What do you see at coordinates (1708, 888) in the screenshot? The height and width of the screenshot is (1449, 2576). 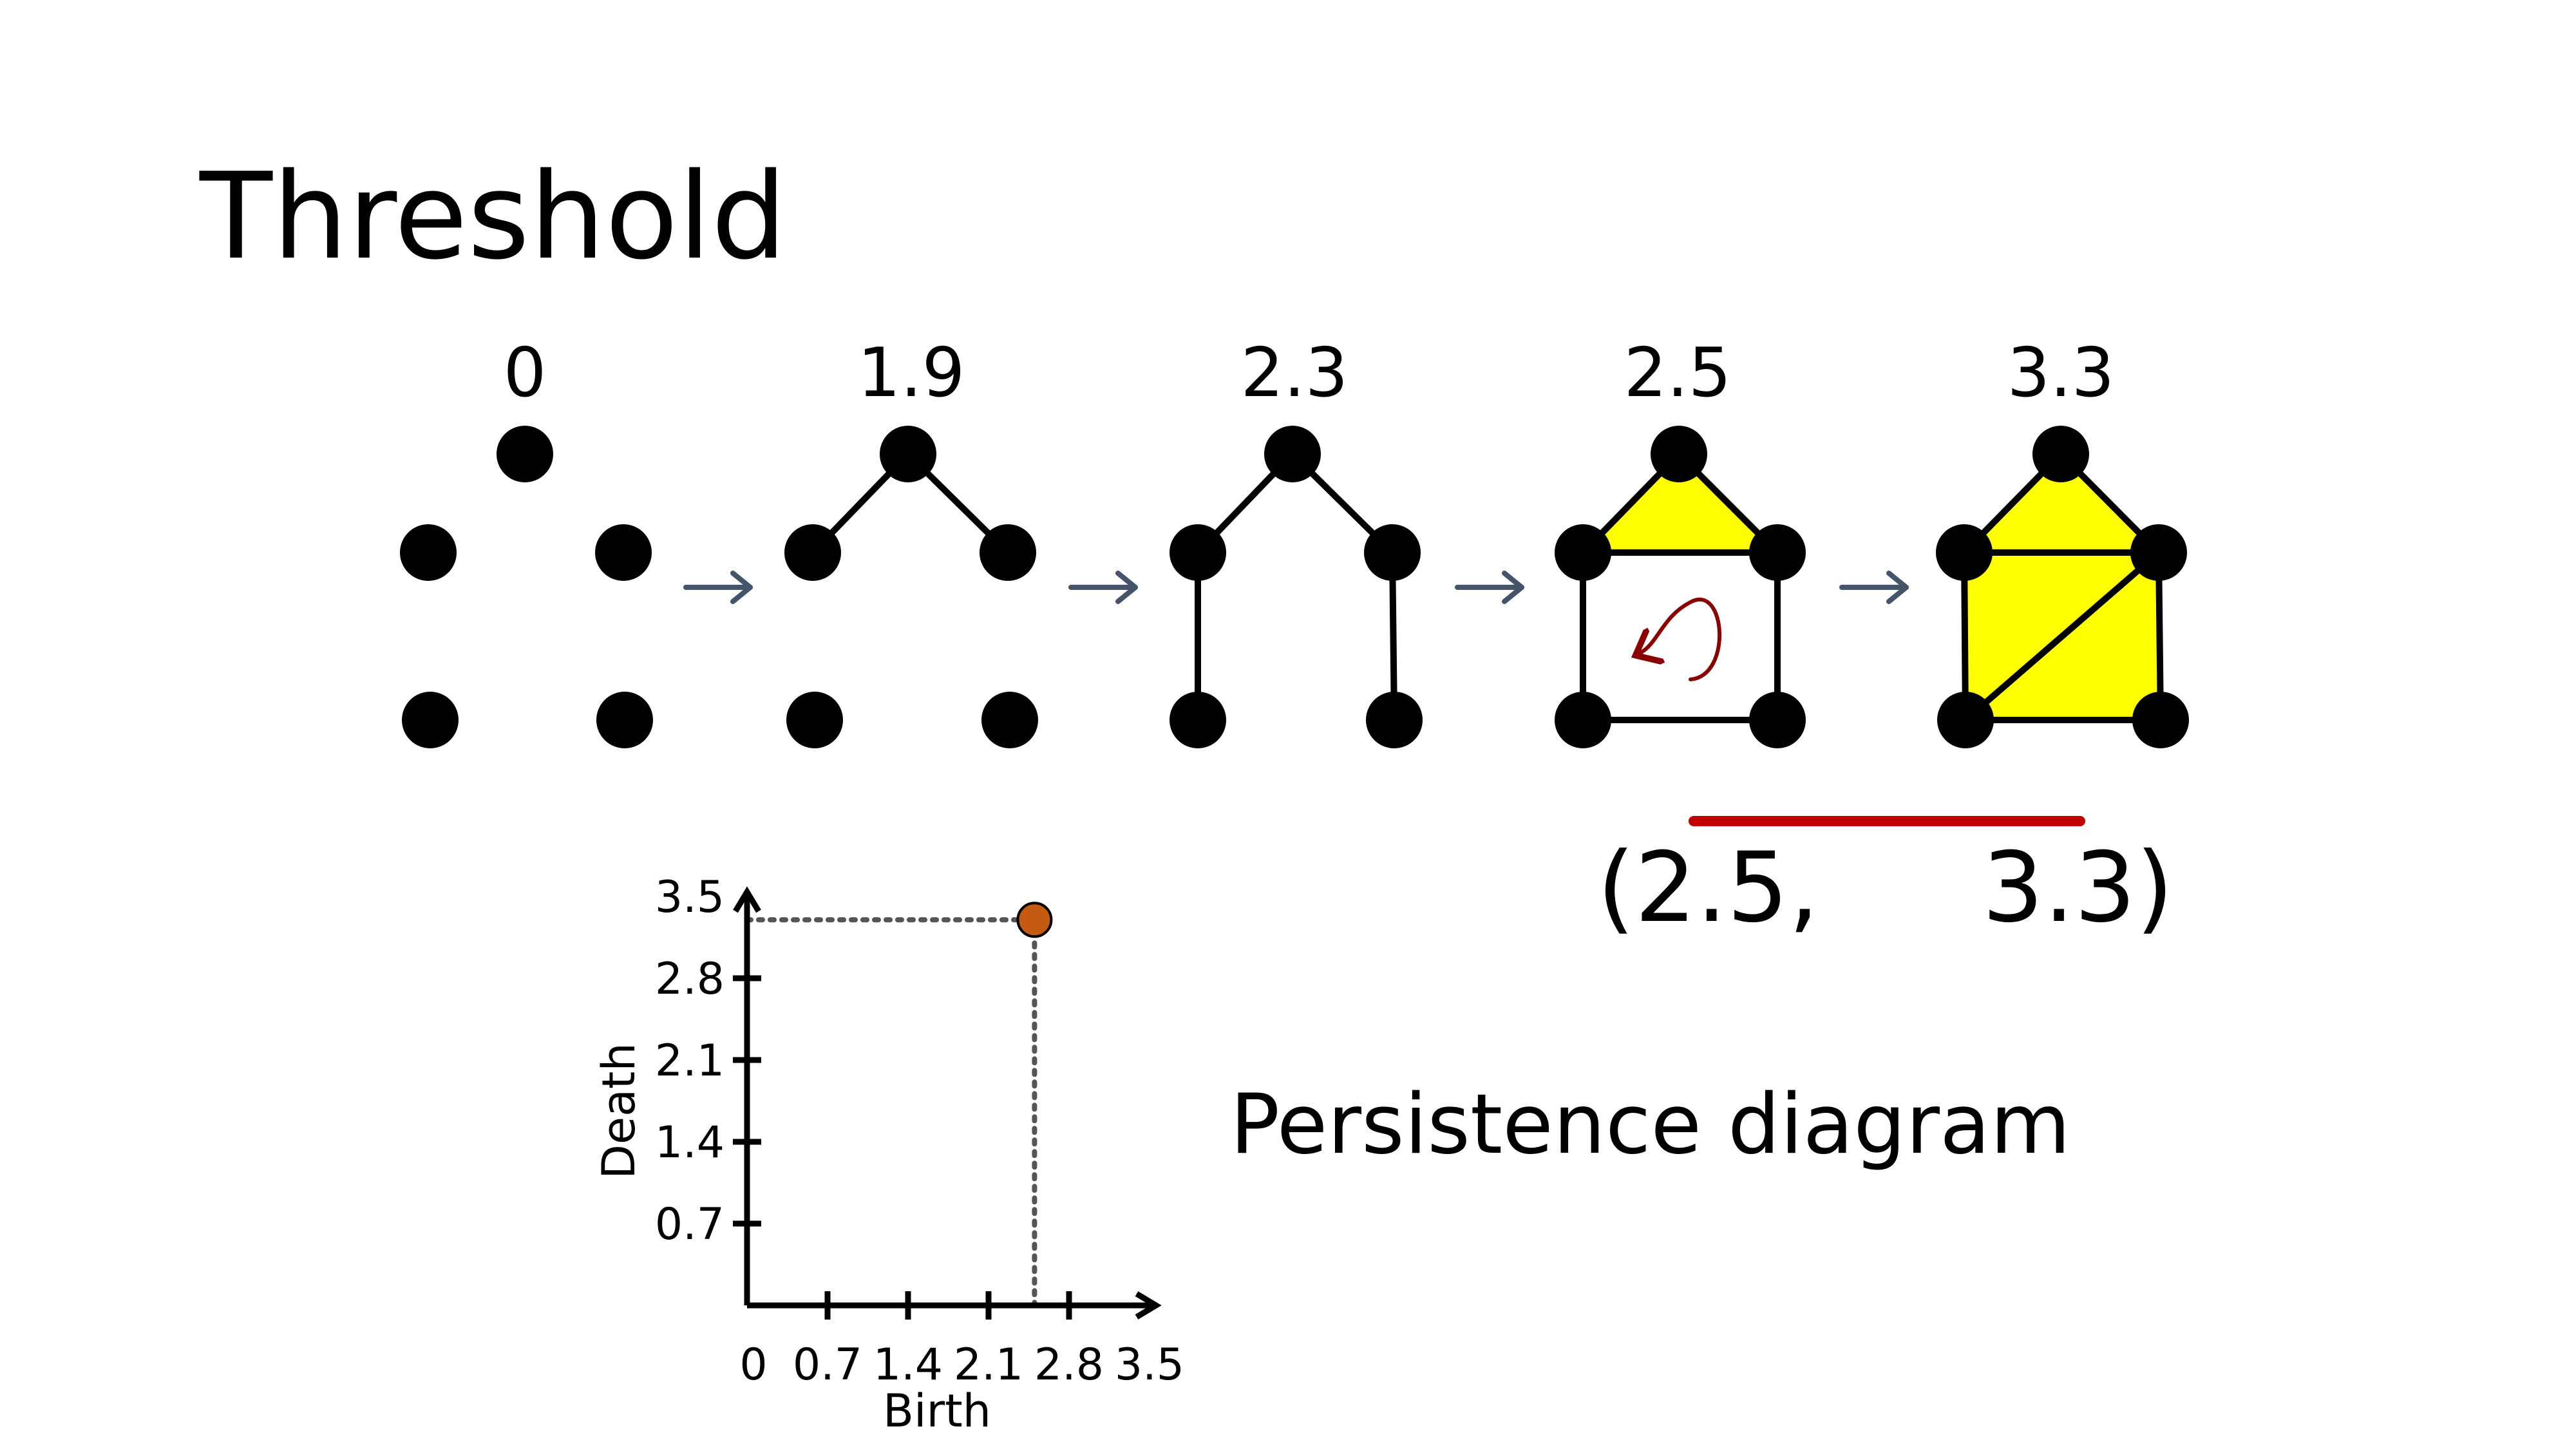 I see `pair-open-label: (2.5,` at bounding box center [1708, 888].